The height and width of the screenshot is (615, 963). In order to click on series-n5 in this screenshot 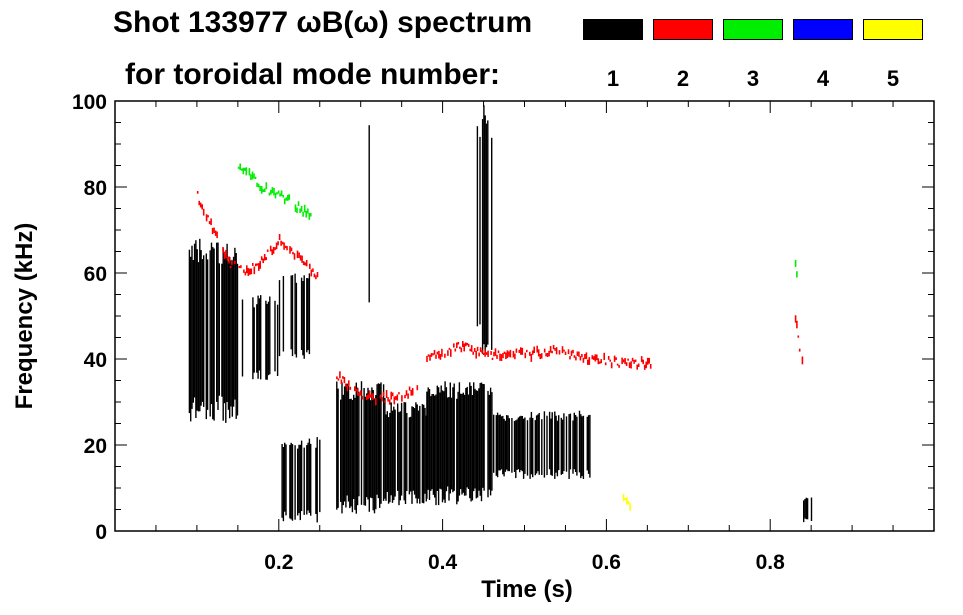, I will do `click(626, 502)`.